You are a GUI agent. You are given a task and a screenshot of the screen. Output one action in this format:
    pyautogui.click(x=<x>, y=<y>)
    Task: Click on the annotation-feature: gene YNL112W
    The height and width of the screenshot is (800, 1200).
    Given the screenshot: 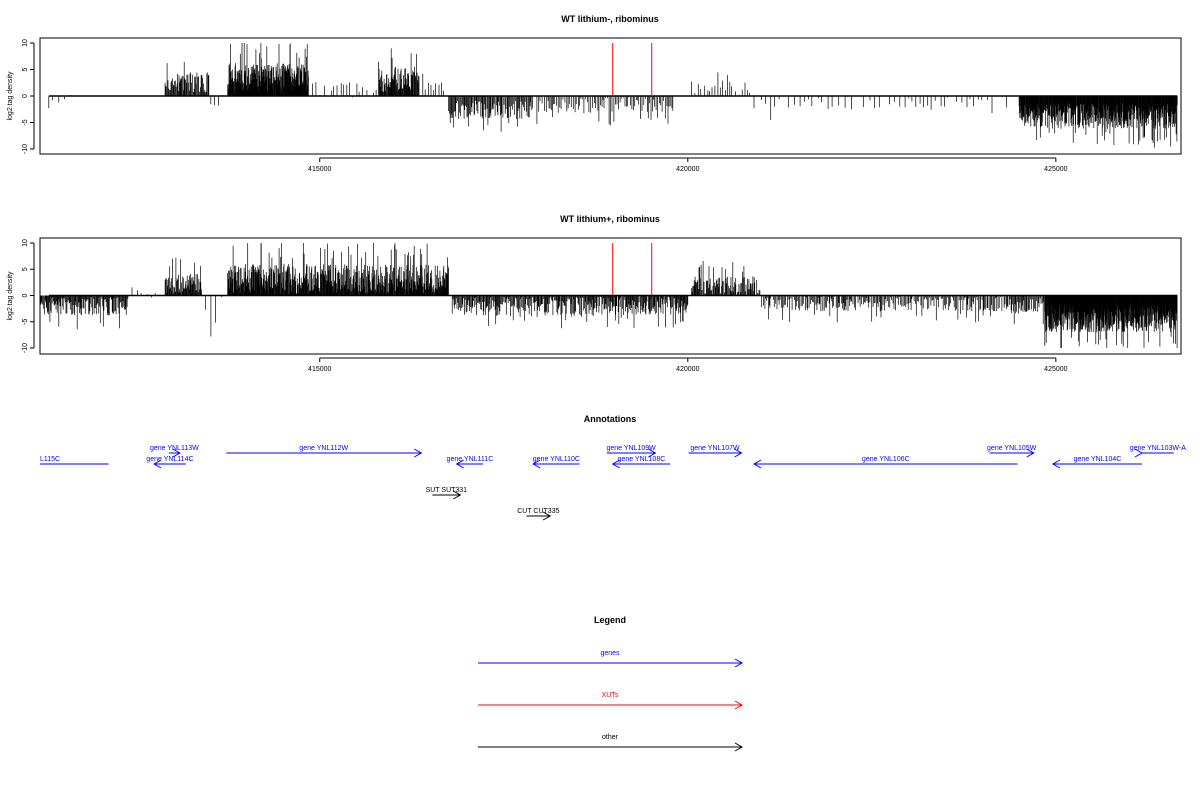 What is the action you would take?
    pyautogui.click(x=324, y=451)
    